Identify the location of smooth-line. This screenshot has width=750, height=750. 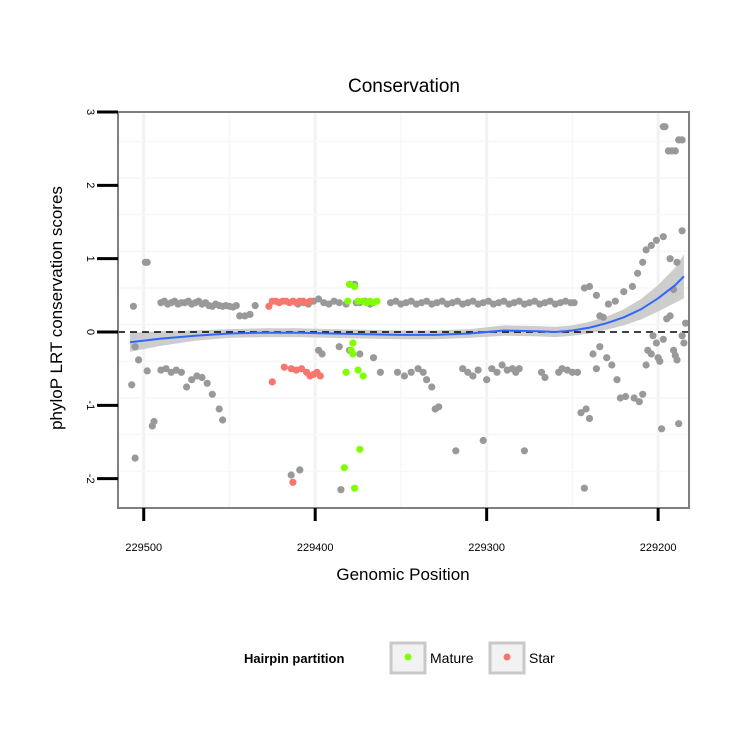
(407, 309).